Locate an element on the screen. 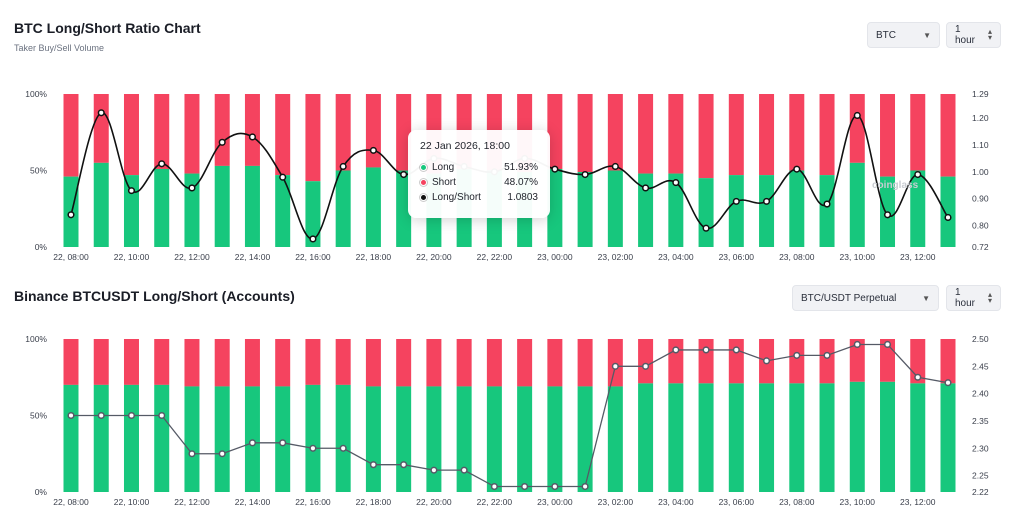 Image resolution: width=1024 pixels, height=527 pixels. x-tick-label: 22, 18:00 is located at coordinates (374, 257).